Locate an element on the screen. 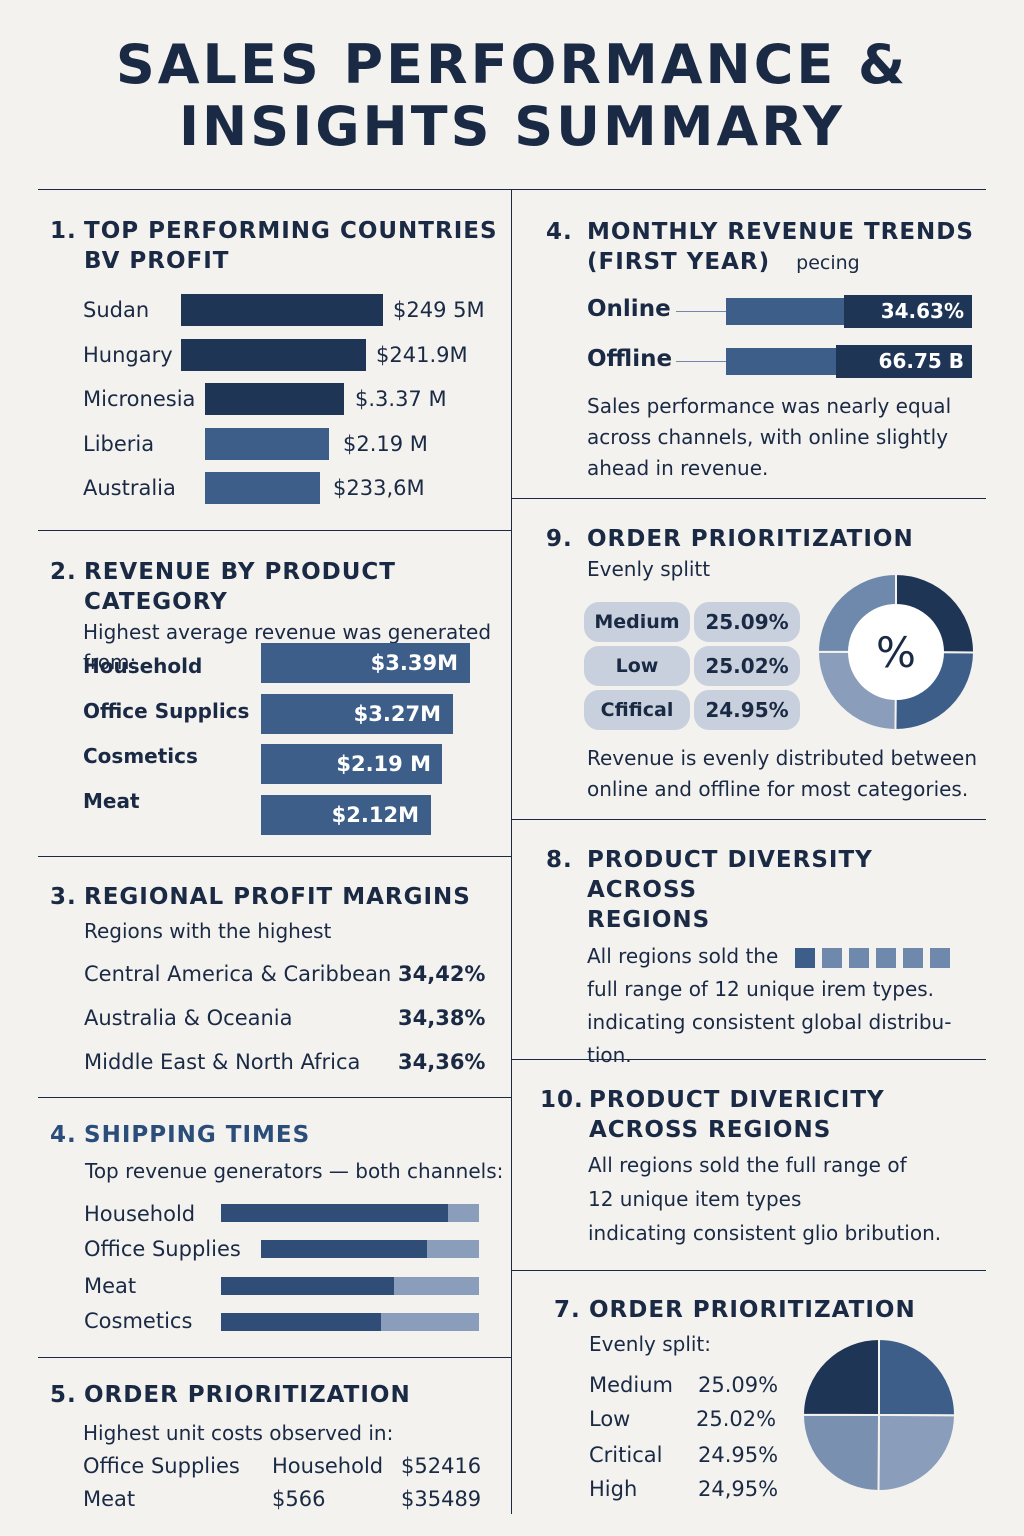 This screenshot has height=1536, width=1024. country-value: $233,6M is located at coordinates (379, 488).